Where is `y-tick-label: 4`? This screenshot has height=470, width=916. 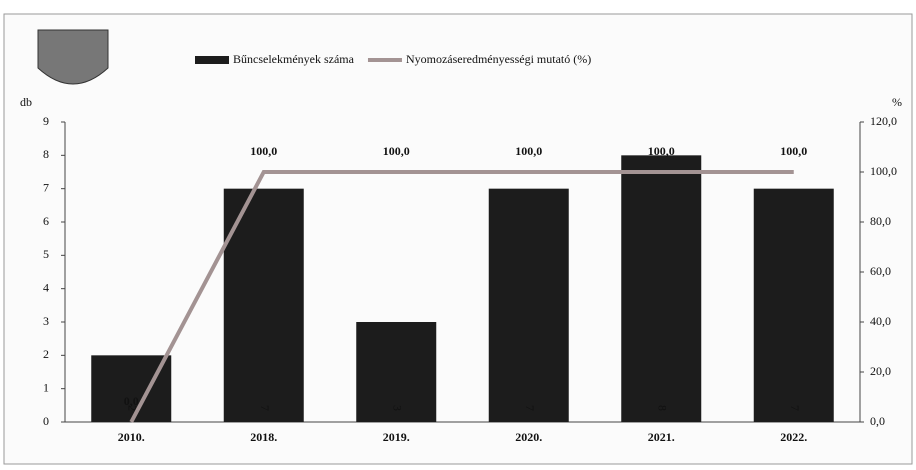
y-tick-label: 4 is located at coordinates (46, 287).